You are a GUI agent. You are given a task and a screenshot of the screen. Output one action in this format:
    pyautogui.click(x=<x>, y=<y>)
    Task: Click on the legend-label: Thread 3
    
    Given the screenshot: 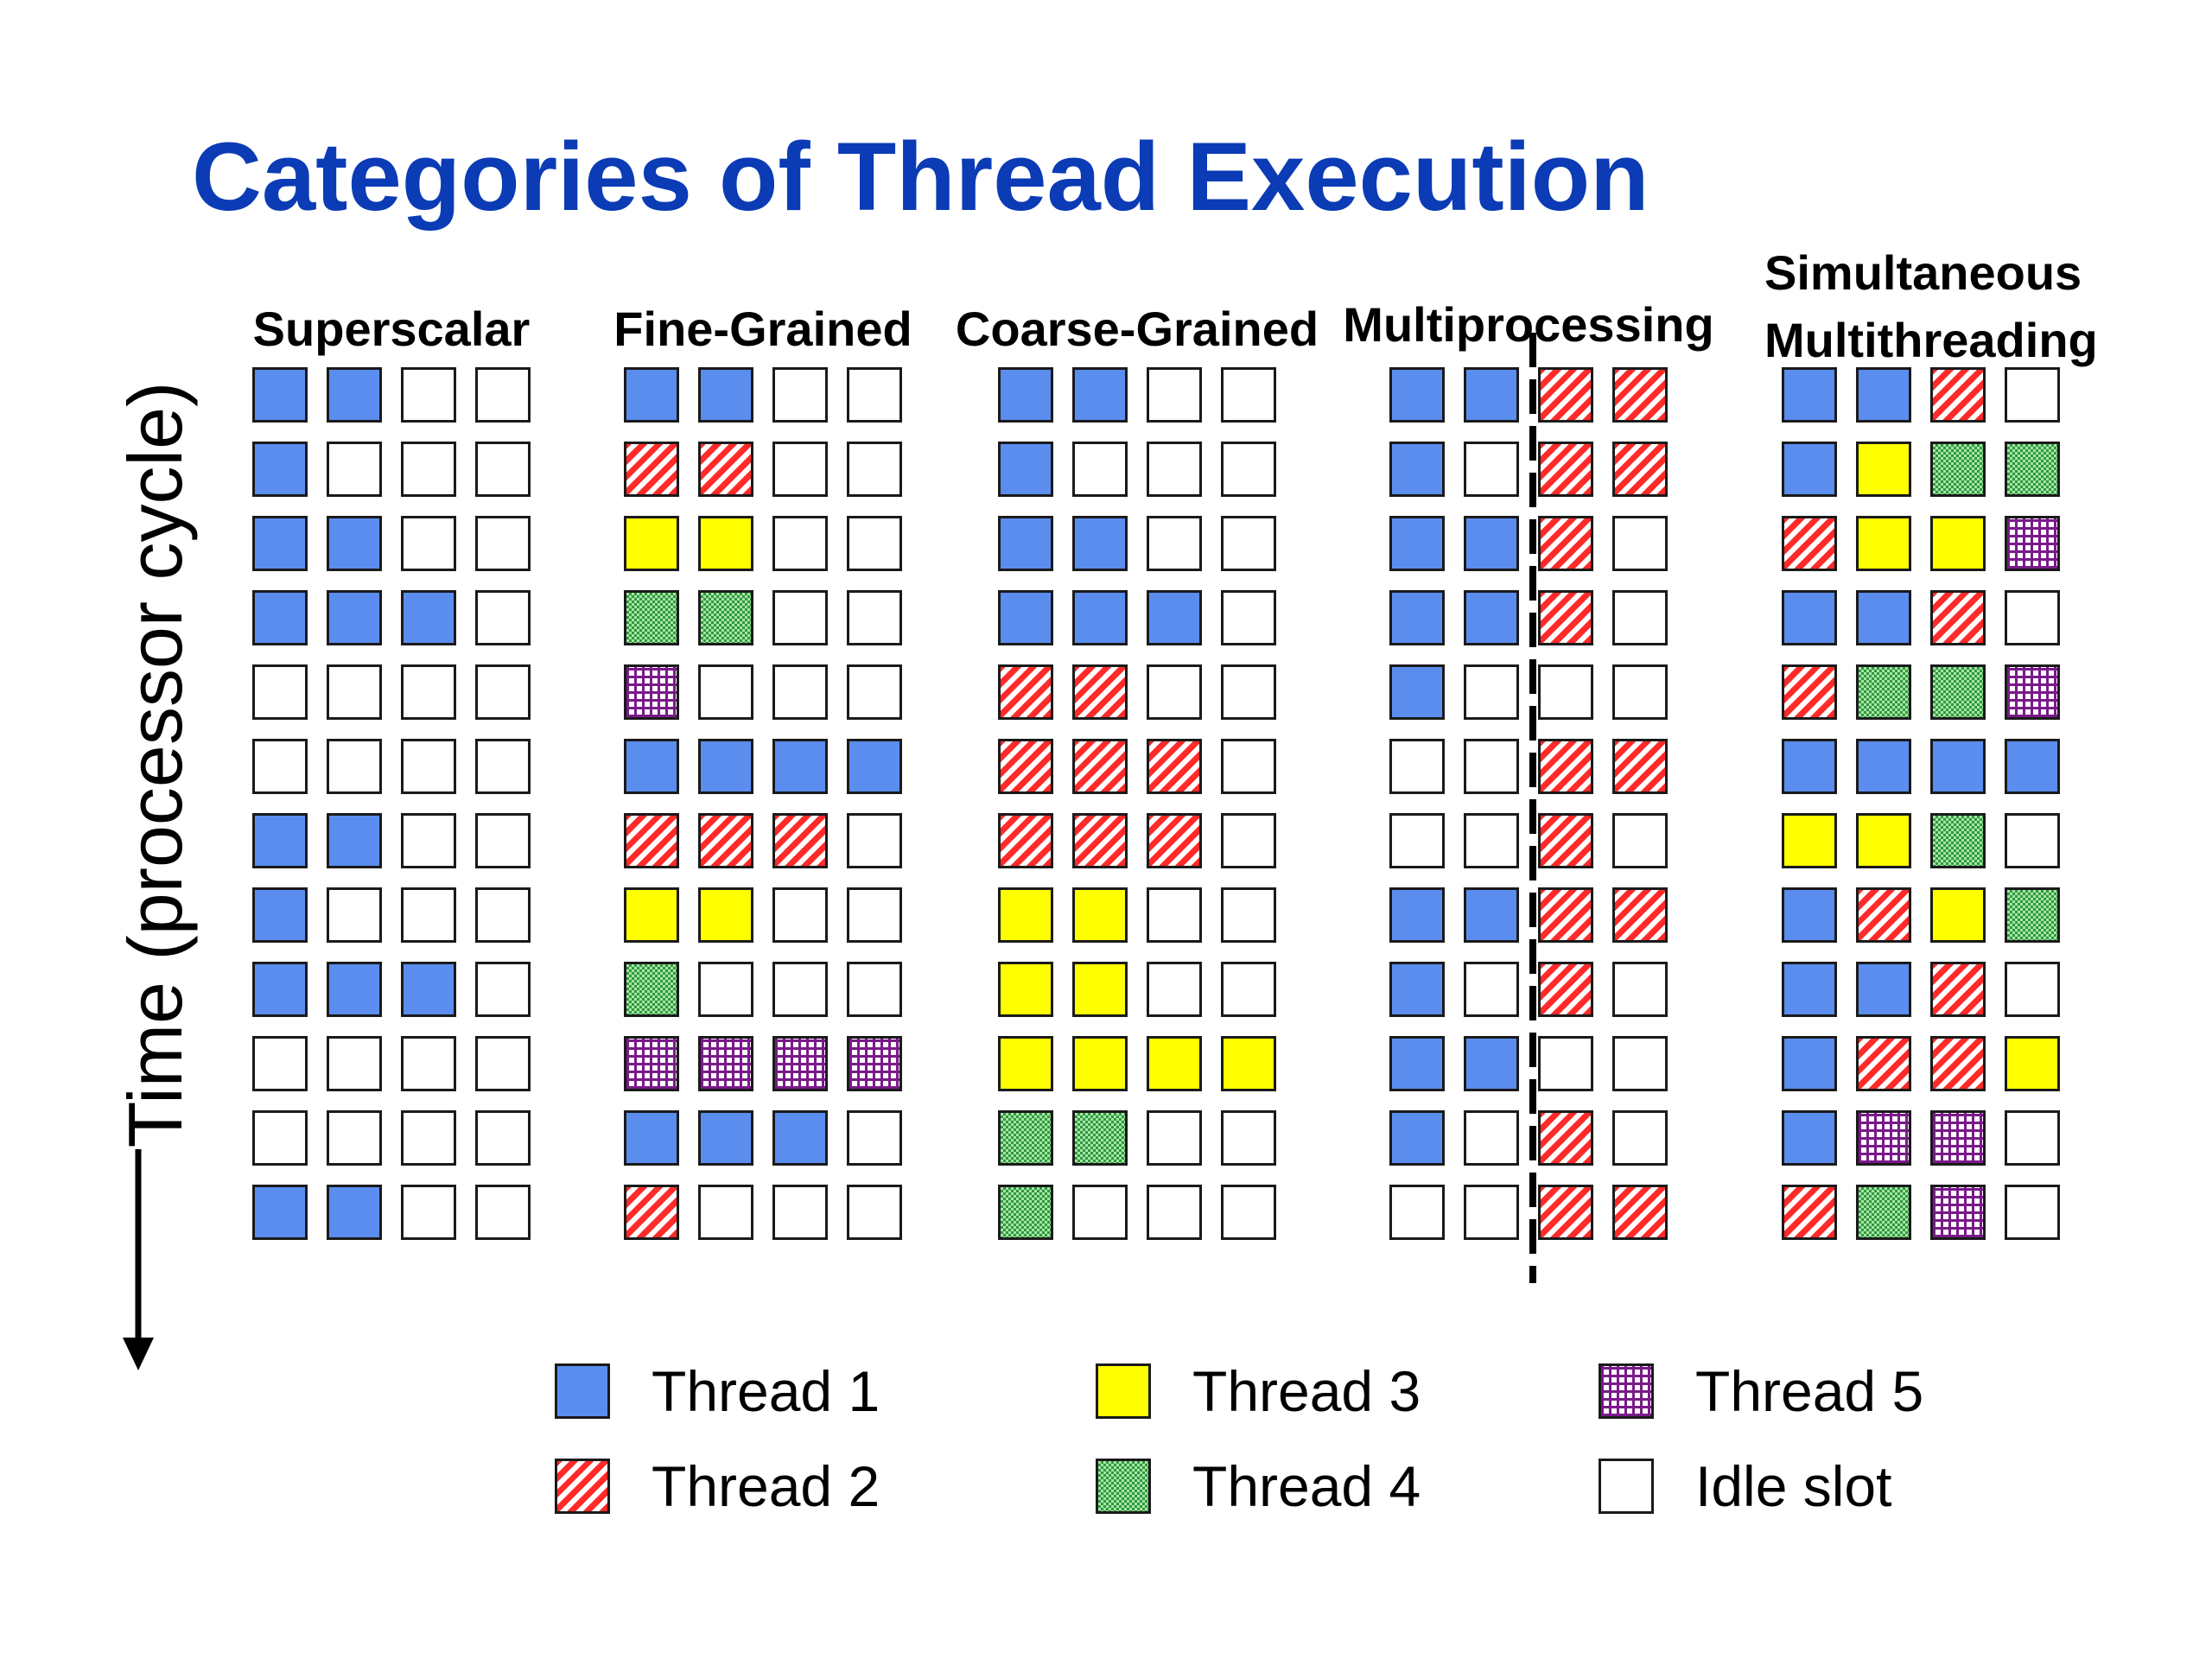 What is the action you would take?
    pyautogui.click(x=1306, y=1391)
    